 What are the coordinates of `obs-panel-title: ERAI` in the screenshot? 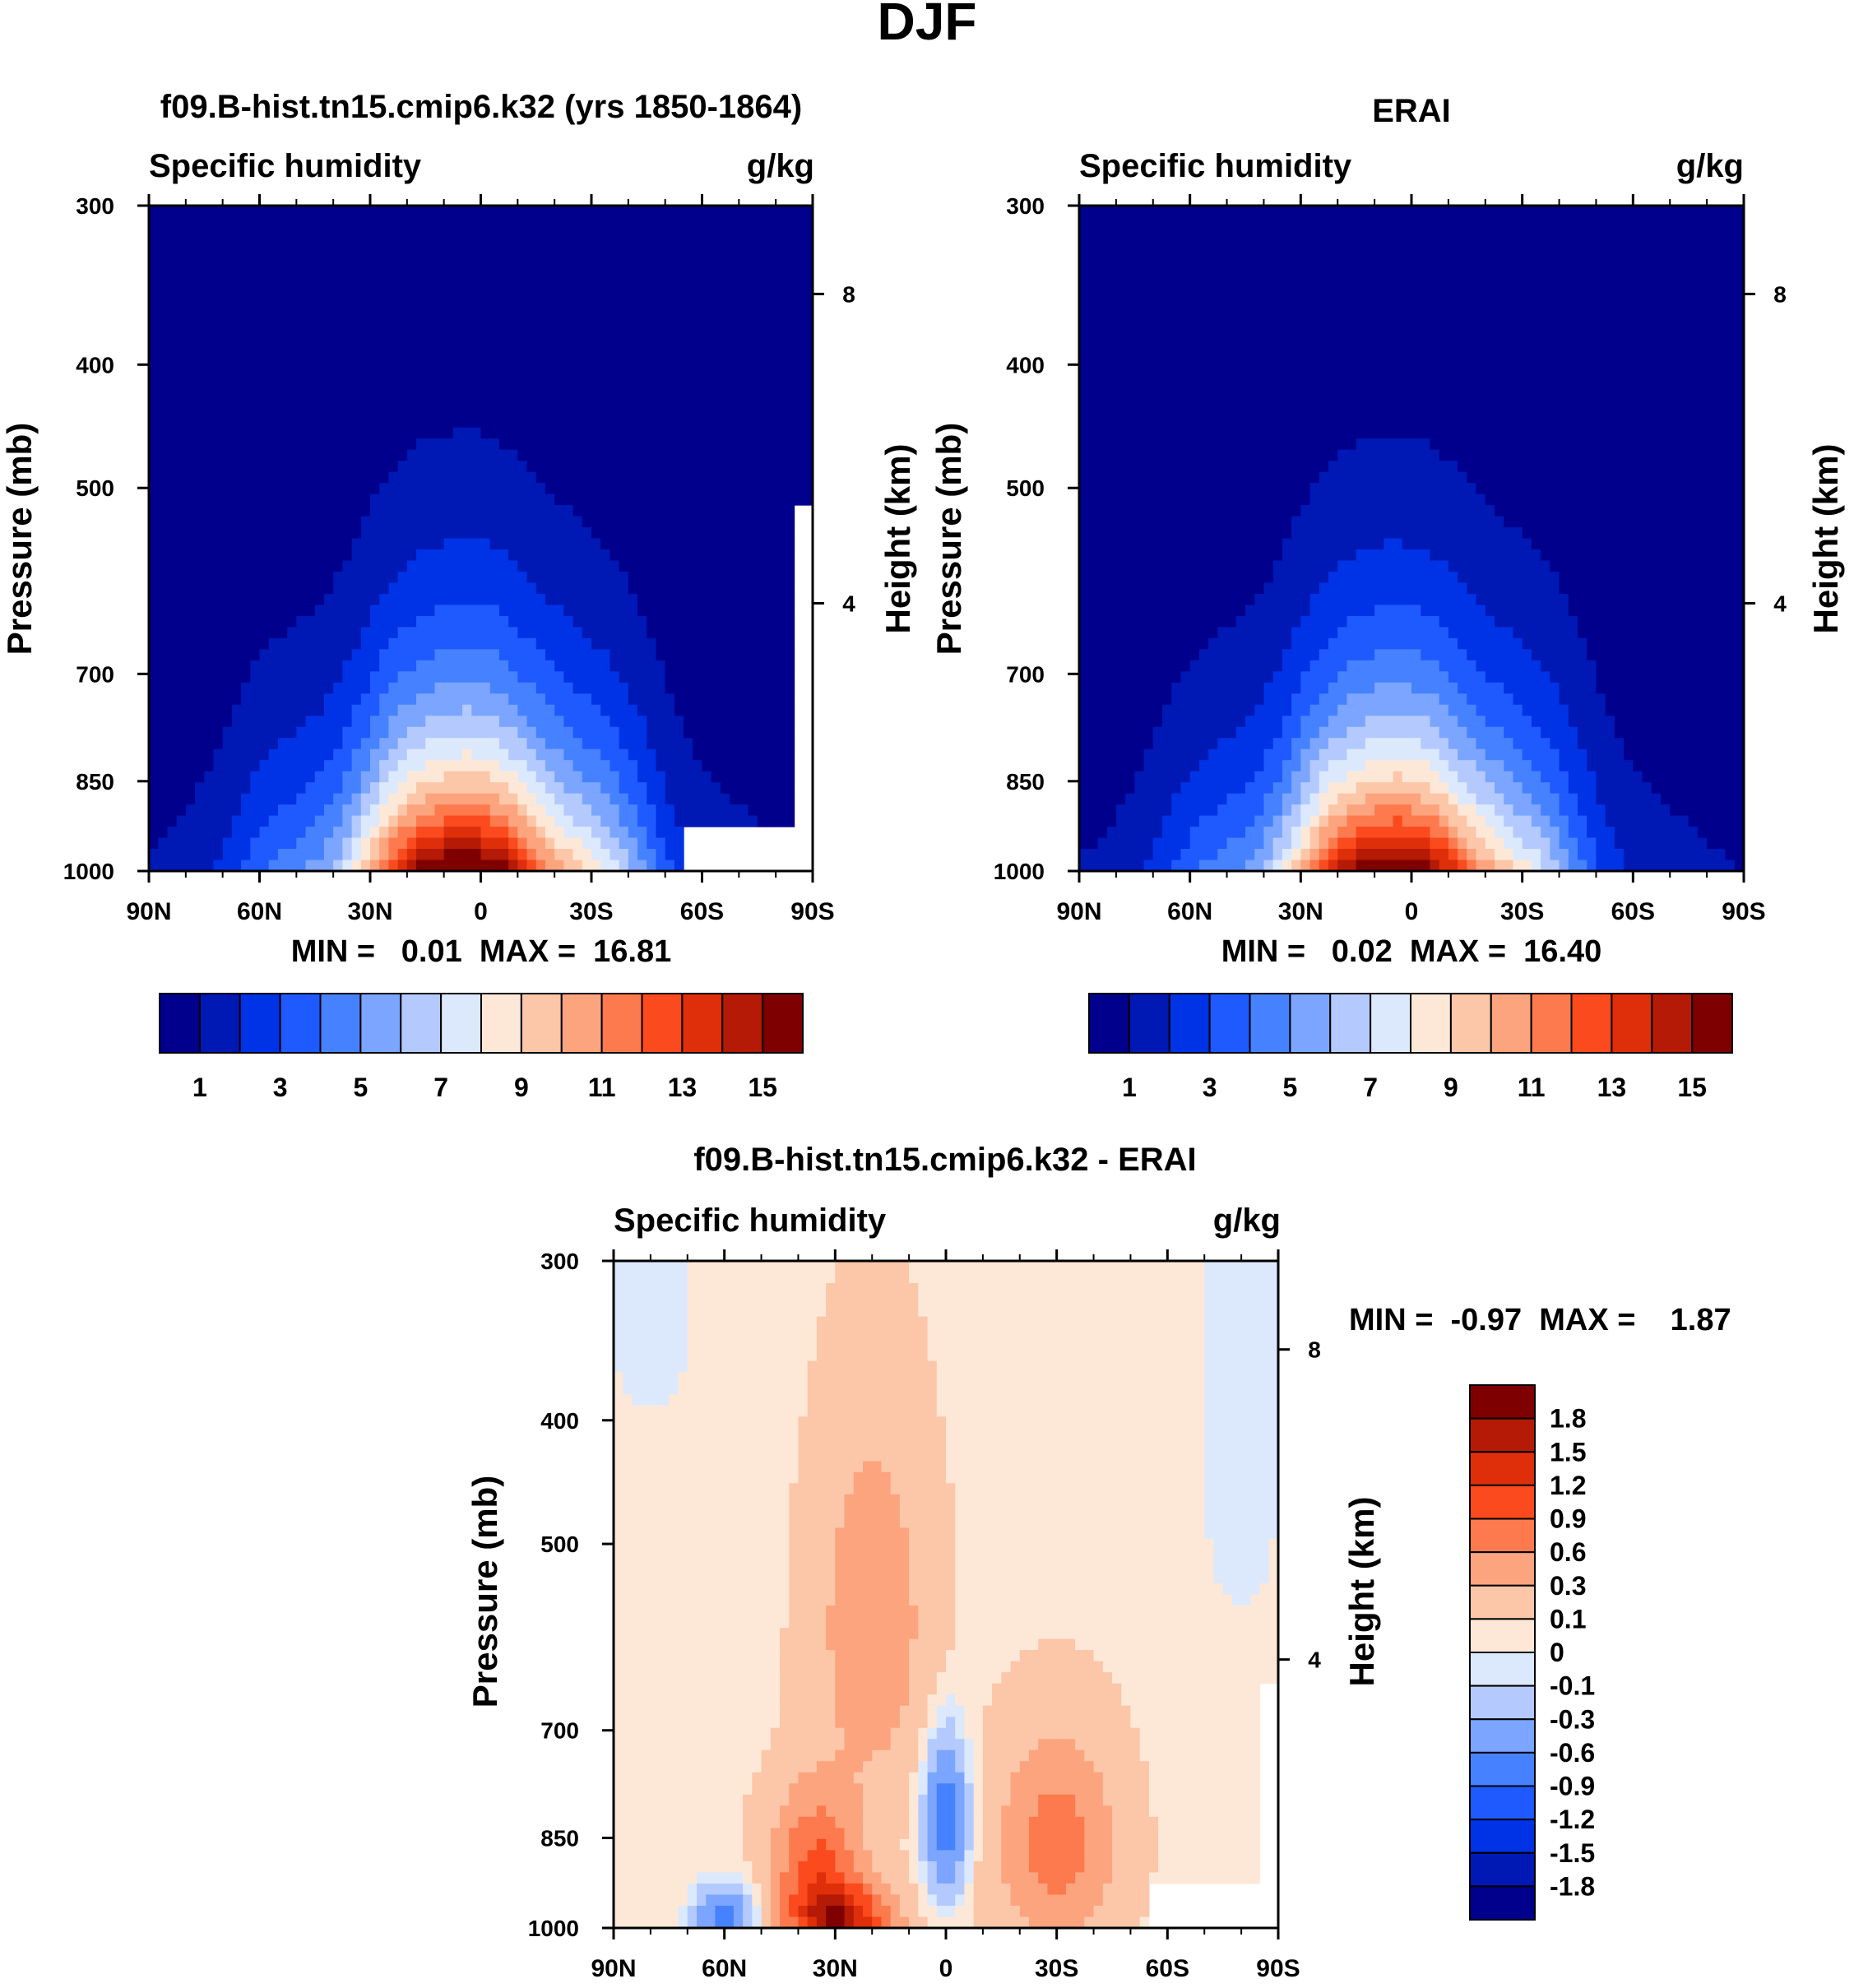 It's located at (1411, 111).